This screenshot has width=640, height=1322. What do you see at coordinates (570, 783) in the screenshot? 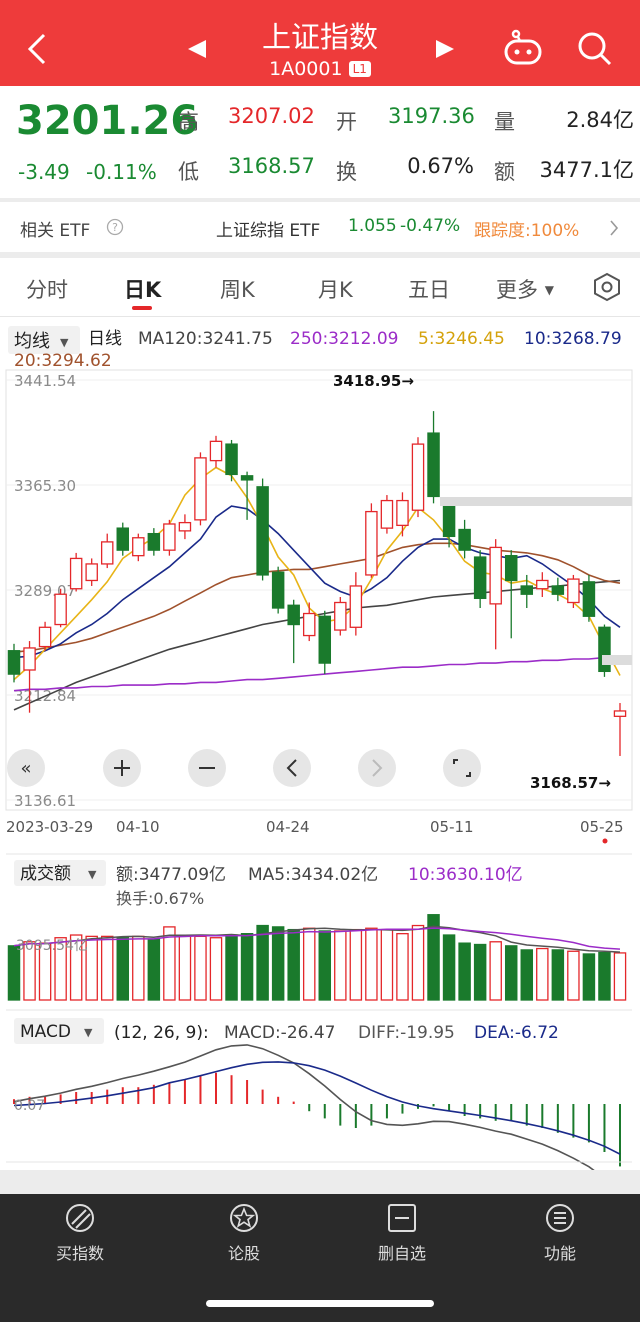
I see `low-marker: 3168.57→` at bounding box center [570, 783].